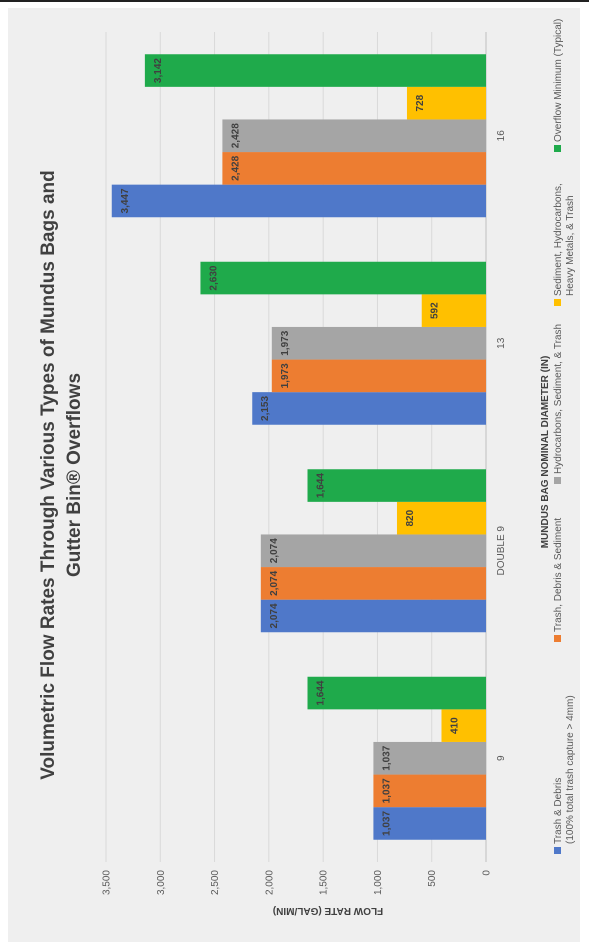 This screenshot has width=589, height=951. What do you see at coordinates (269, 882) in the screenshot?
I see `y-tick-label: 2,000` at bounding box center [269, 882].